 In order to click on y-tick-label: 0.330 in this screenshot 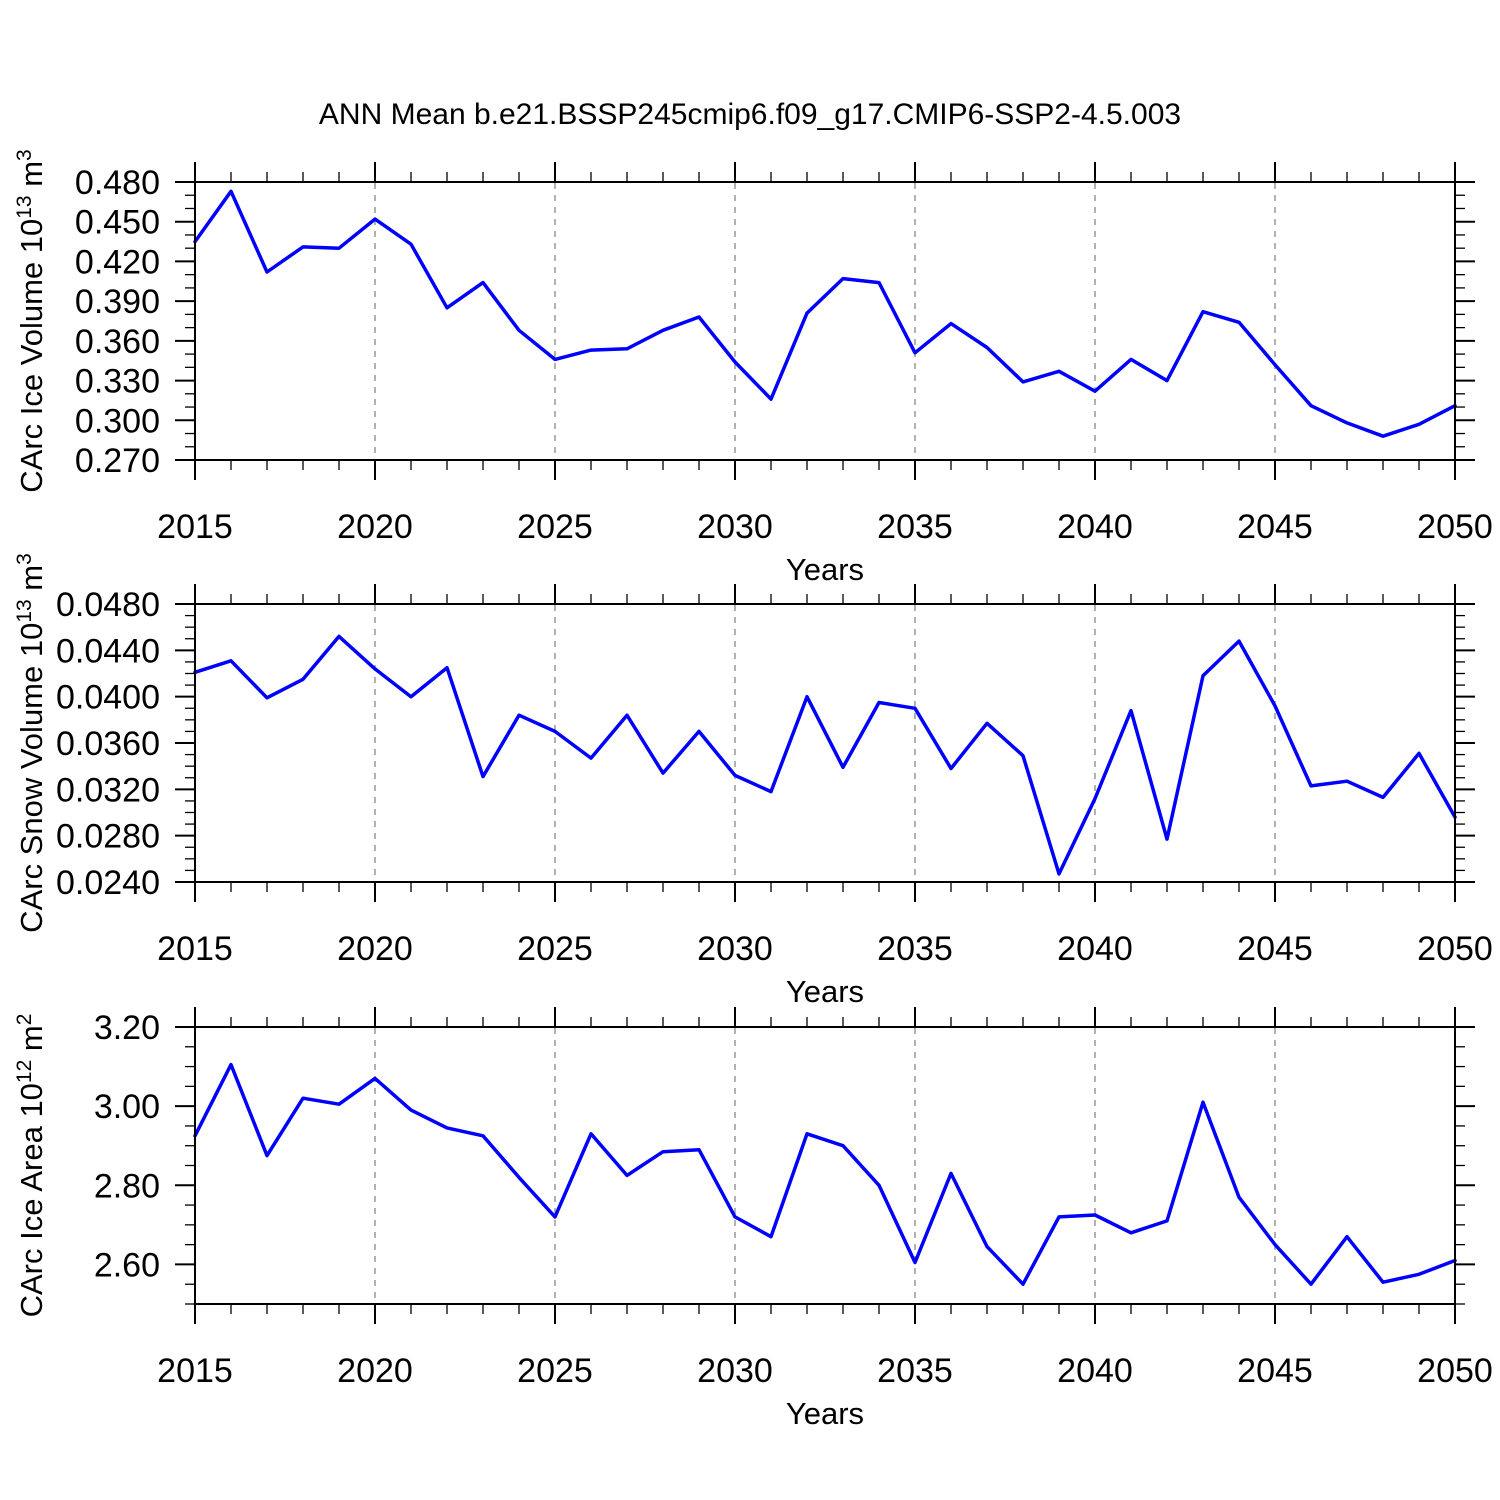, I will do `click(117, 382)`.